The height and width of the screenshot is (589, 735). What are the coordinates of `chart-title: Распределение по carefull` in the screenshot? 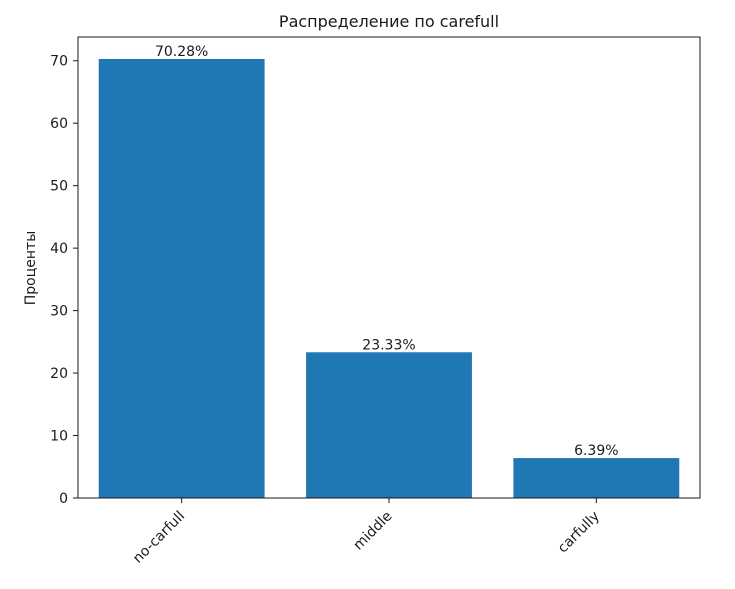 It's located at (389, 21).